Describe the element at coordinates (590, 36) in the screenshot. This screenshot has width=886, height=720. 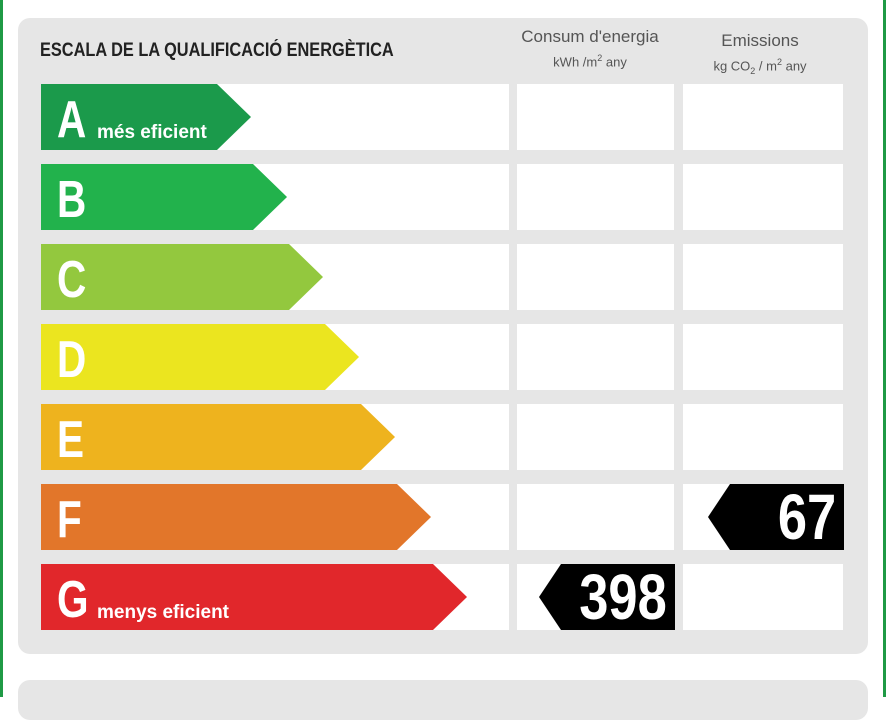
I see `consumption-column-label: Consum d'energia` at that location.